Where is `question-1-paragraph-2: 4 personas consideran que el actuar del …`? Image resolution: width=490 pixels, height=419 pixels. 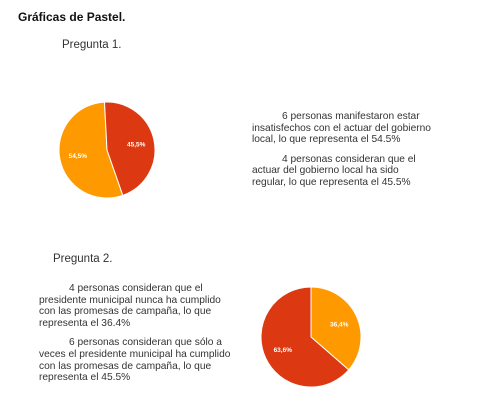
question-1-paragraph-2: 4 personas consideran que el actuar del … is located at coordinates (334, 170).